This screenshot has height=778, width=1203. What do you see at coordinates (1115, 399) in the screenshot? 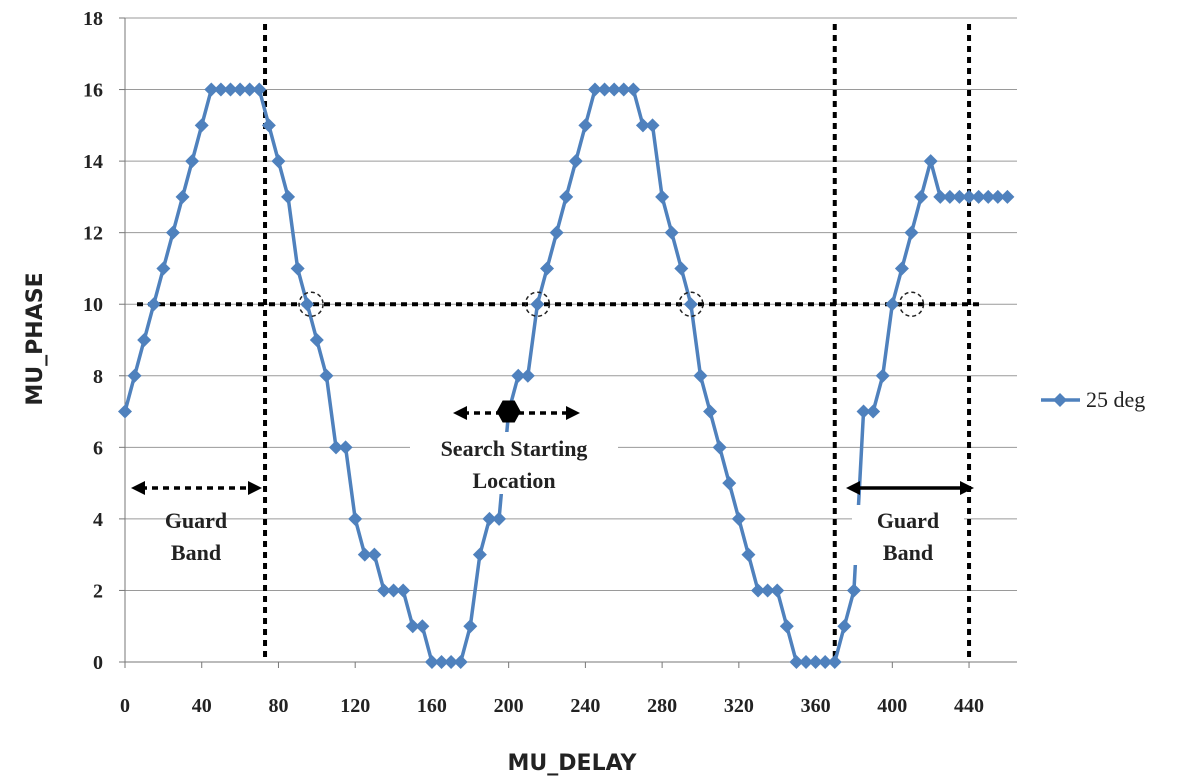
I see `legend-label: 25 deg` at bounding box center [1115, 399].